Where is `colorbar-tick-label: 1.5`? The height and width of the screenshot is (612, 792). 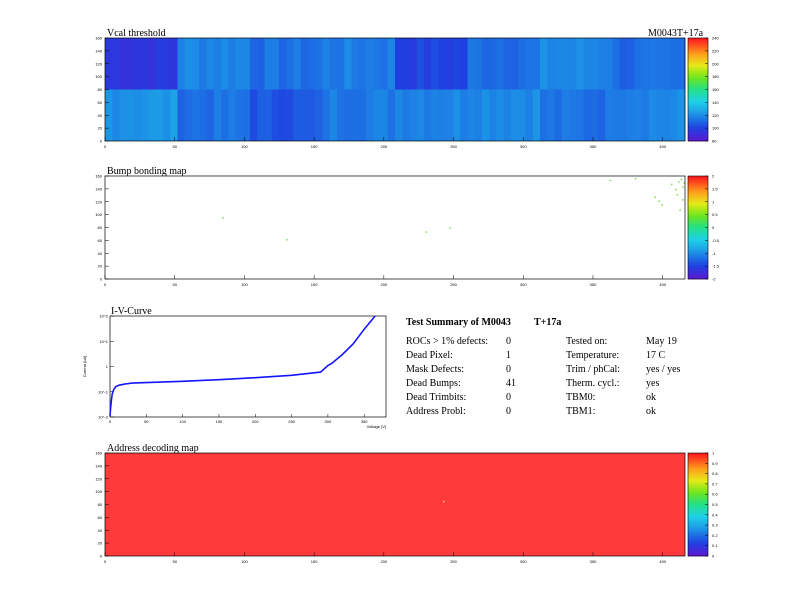 colorbar-tick-label: 1.5 is located at coordinates (715, 188).